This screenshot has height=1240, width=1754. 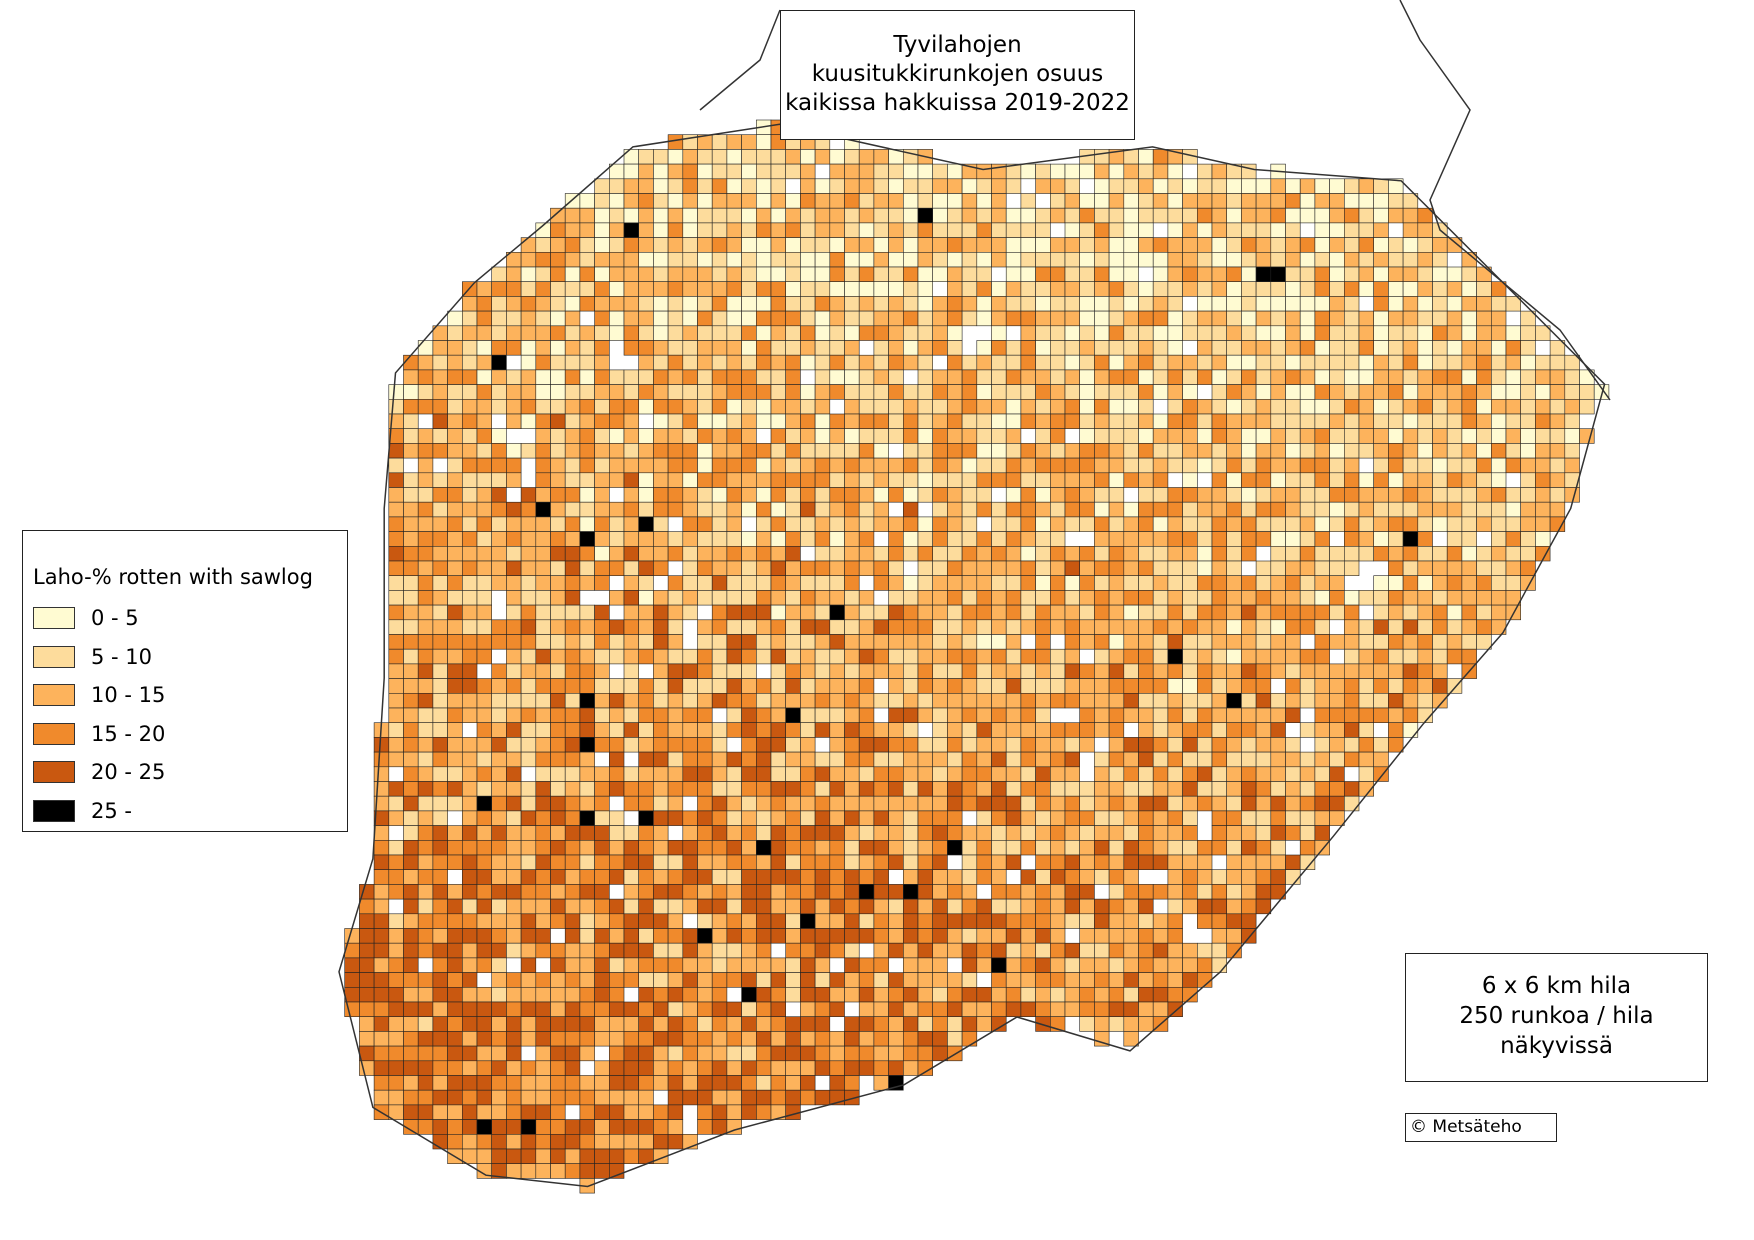 What do you see at coordinates (54, 656) in the screenshot?
I see `legend-swatch` at bounding box center [54, 656].